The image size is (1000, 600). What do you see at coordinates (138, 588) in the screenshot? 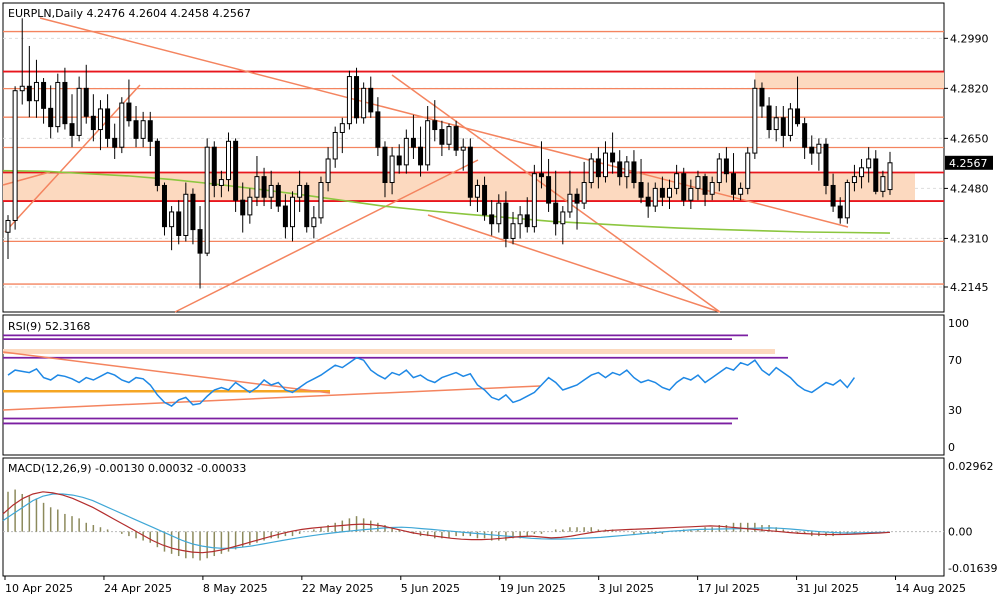
I see `x-tick-label: 24 Apr 2025` at bounding box center [138, 588].